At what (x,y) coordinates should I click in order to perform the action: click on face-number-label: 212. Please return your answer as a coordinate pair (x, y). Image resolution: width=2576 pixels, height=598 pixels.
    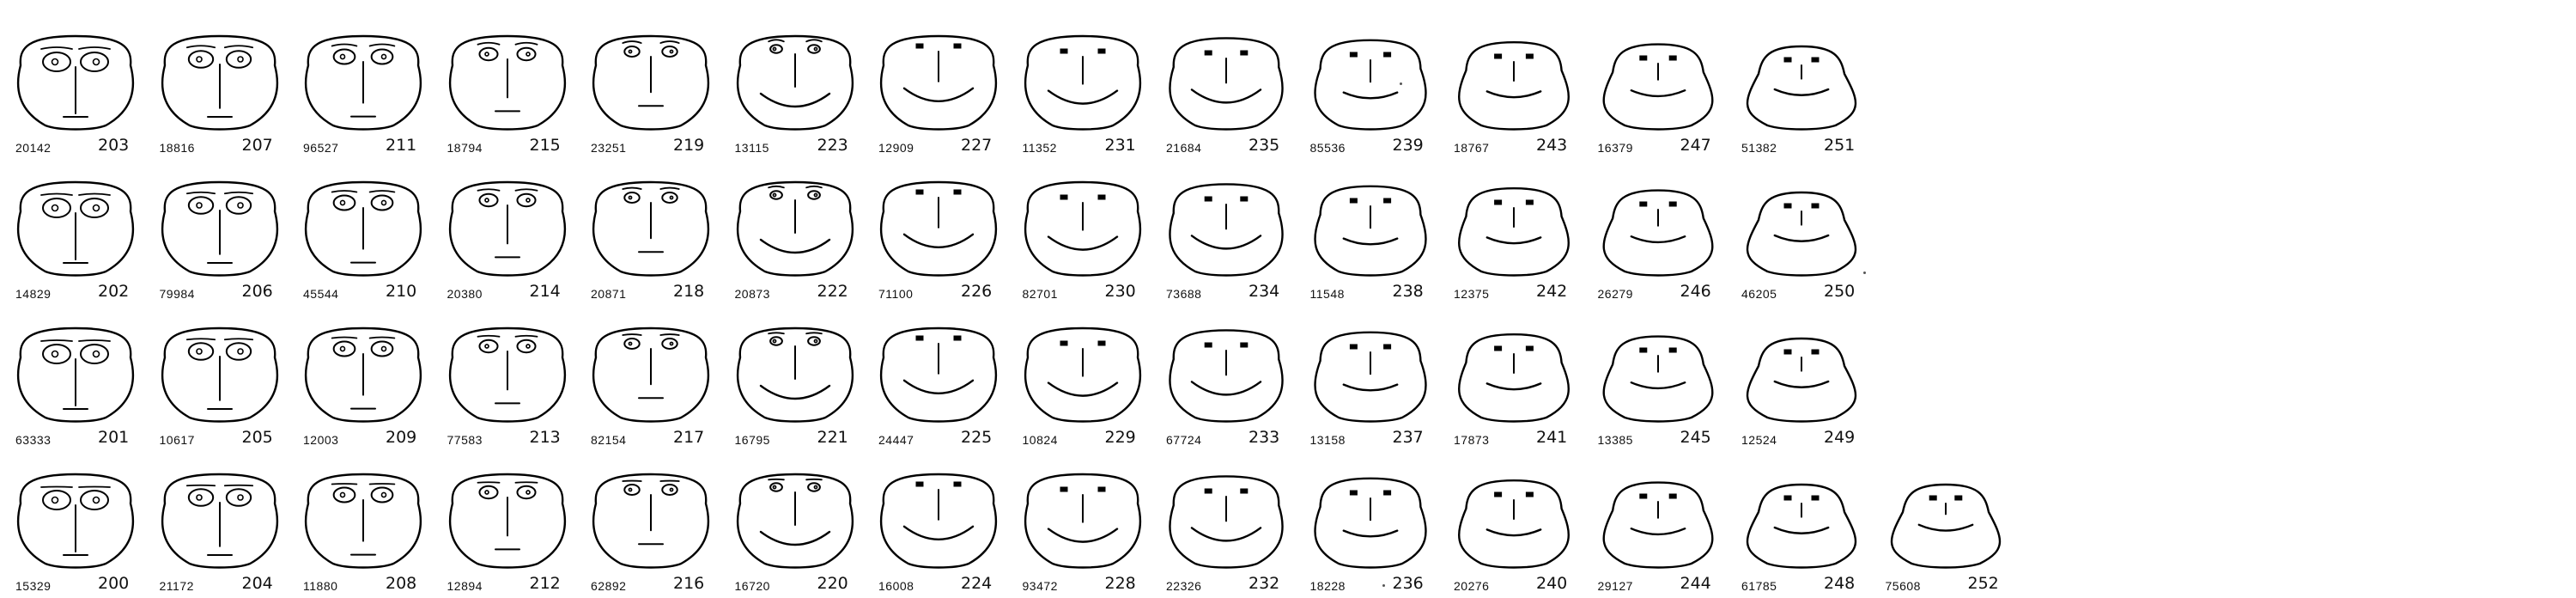
    Looking at the image, I should click on (545, 583).